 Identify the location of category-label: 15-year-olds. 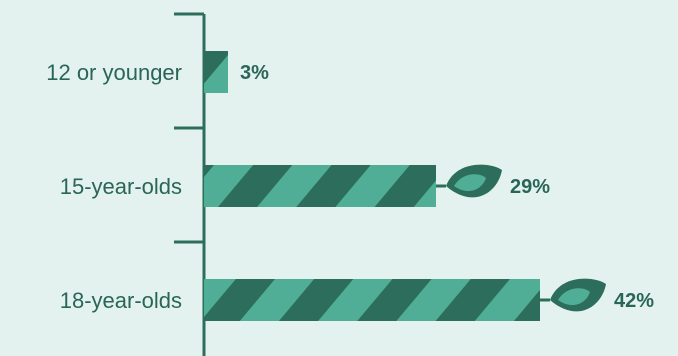
(121, 186).